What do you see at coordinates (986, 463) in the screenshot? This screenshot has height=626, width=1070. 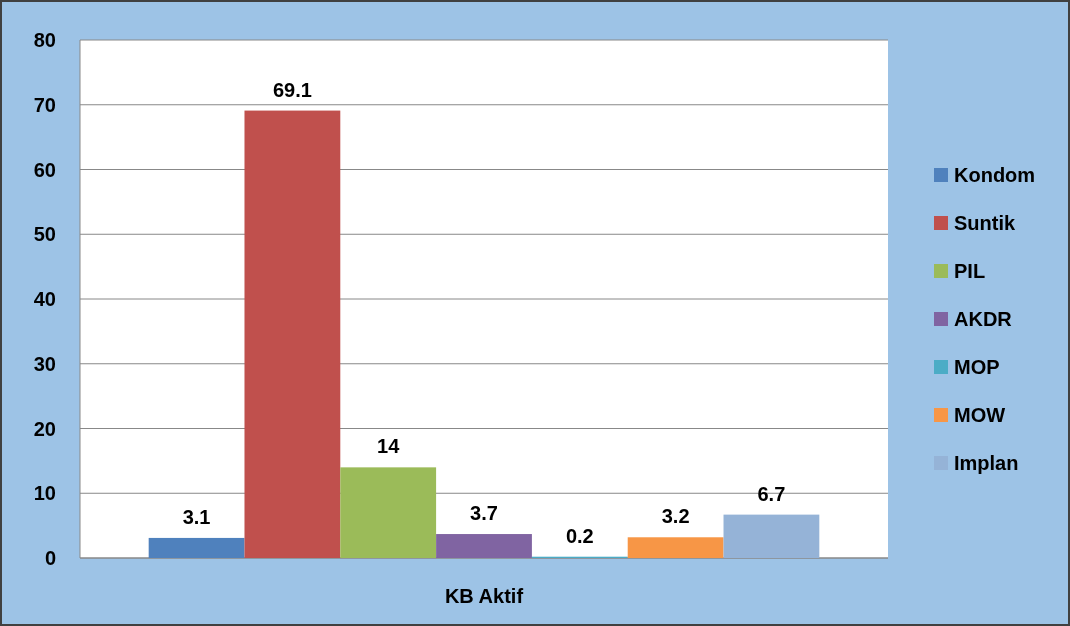 I see `legend-label: Implan` at bounding box center [986, 463].